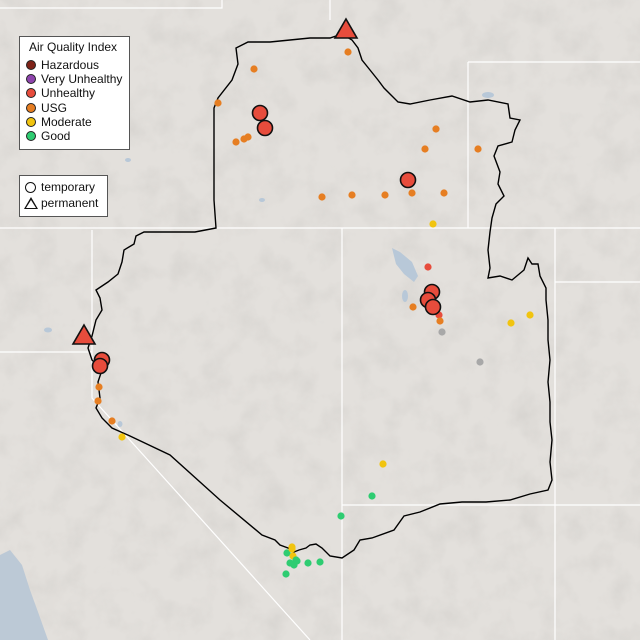 Image resolution: width=640 pixels, height=640 pixels. I want to click on legend-label: Hazardous, so click(70, 65).